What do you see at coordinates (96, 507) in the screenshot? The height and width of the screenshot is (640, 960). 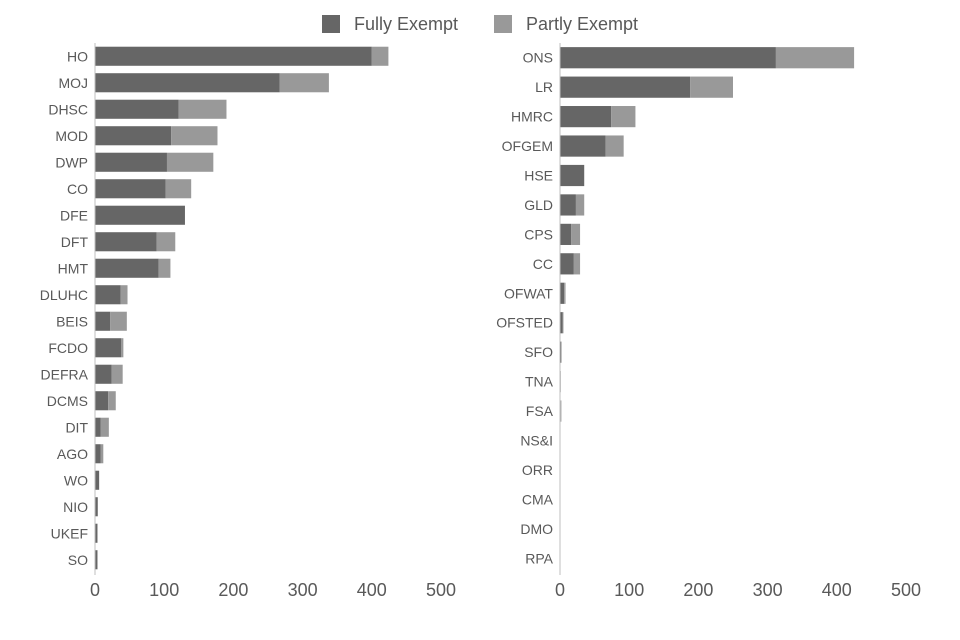 I see `bar-fully-exempt-nio` at bounding box center [96, 507].